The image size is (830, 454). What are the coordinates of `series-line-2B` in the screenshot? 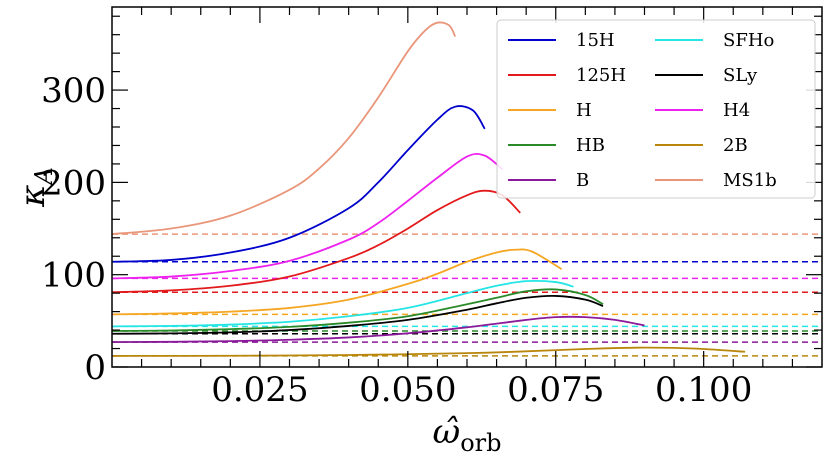 It's located at (428, 351).